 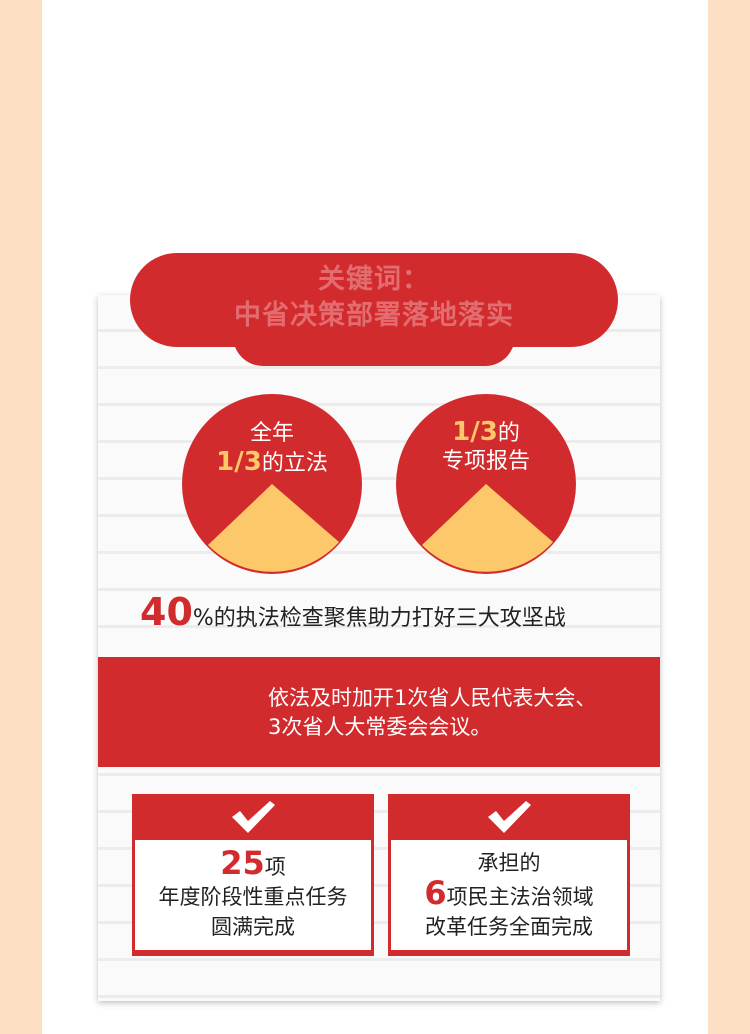 I want to click on task-box-key-tasks: 25项 年度阶段性重点任务 圆满完成, so click(x=253, y=875).